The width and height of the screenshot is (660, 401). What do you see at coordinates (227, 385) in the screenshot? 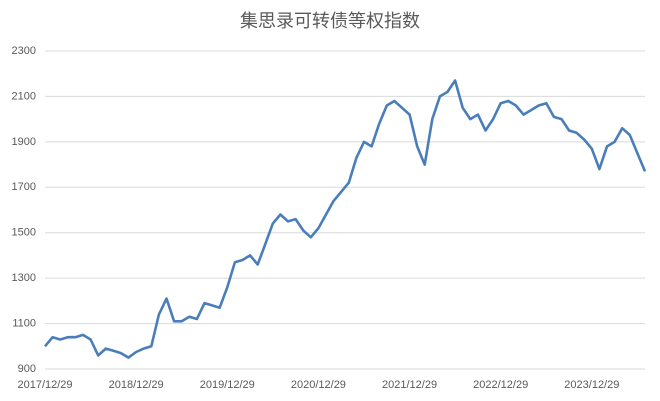
I see `x-tick-label: 2019/12/29` at bounding box center [227, 385].